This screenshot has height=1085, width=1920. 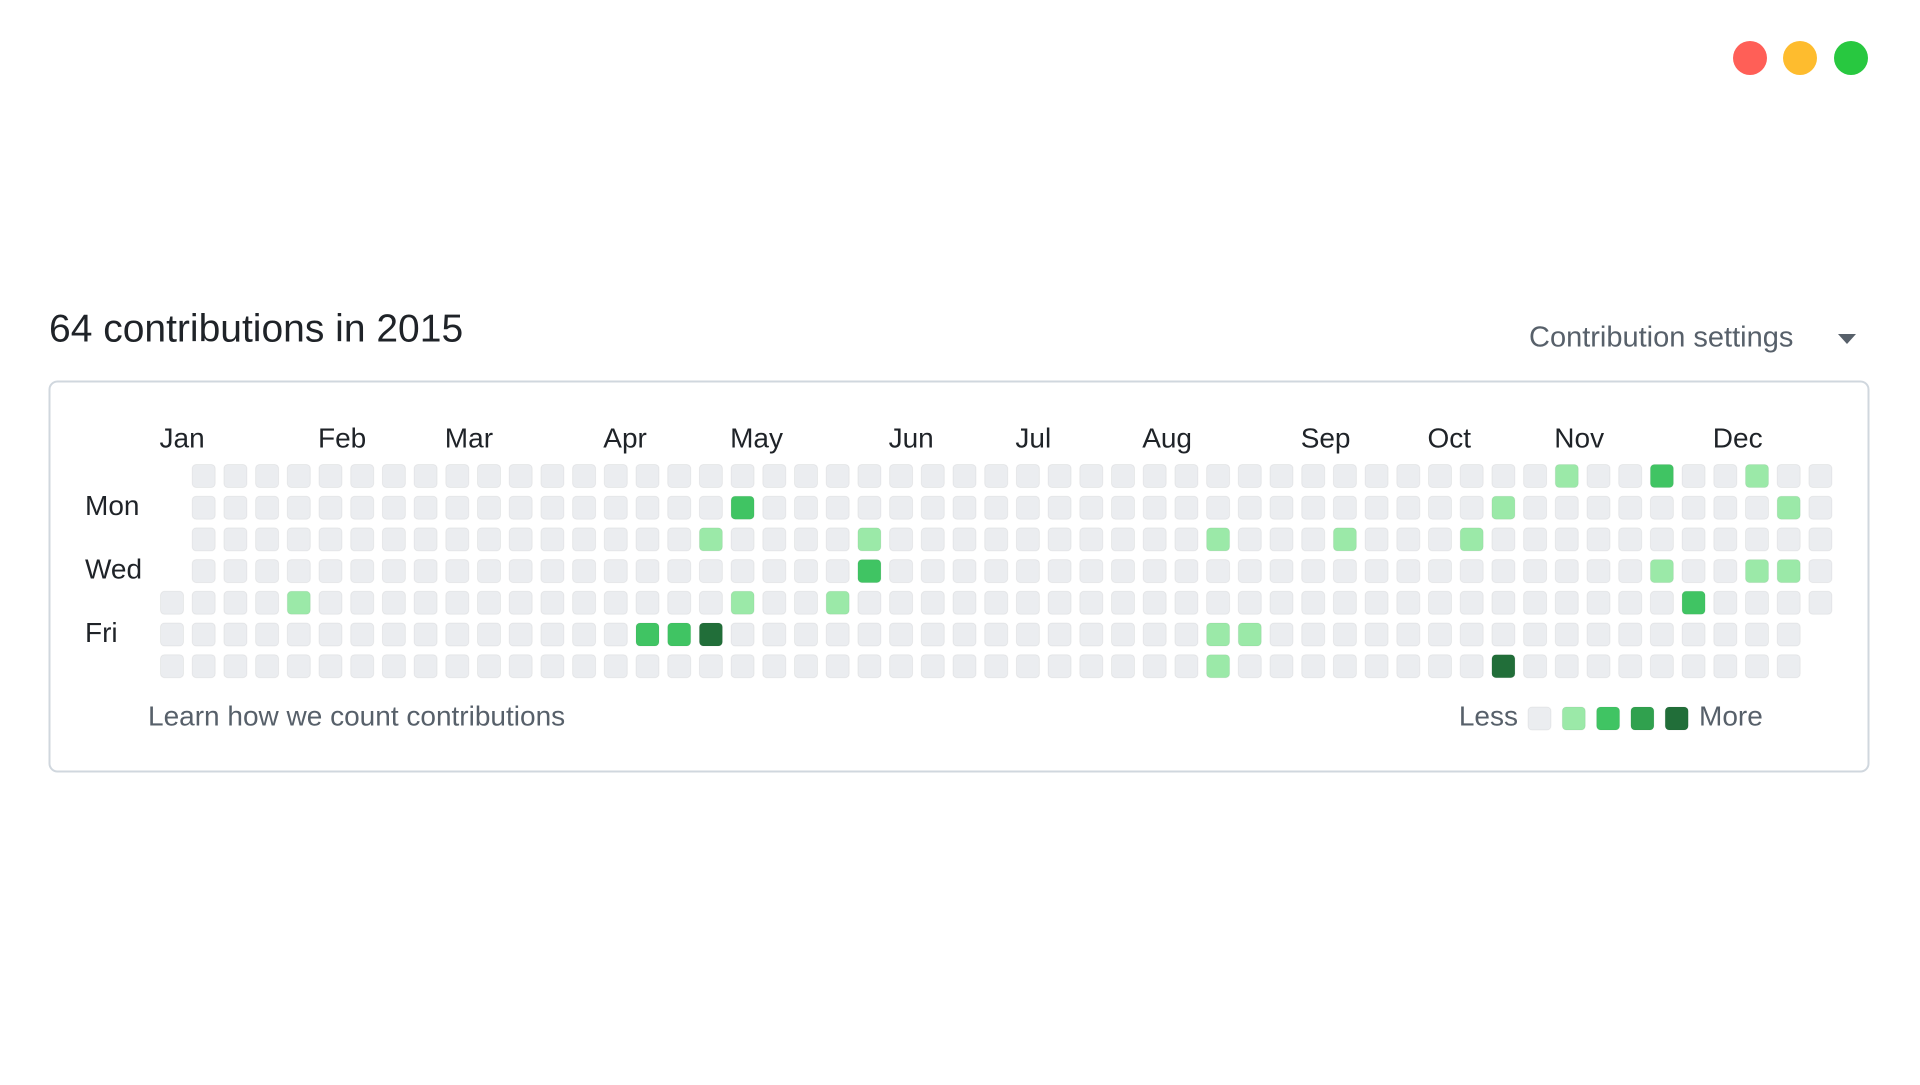 What do you see at coordinates (1033, 437) in the screenshot?
I see `month-label: Jul` at bounding box center [1033, 437].